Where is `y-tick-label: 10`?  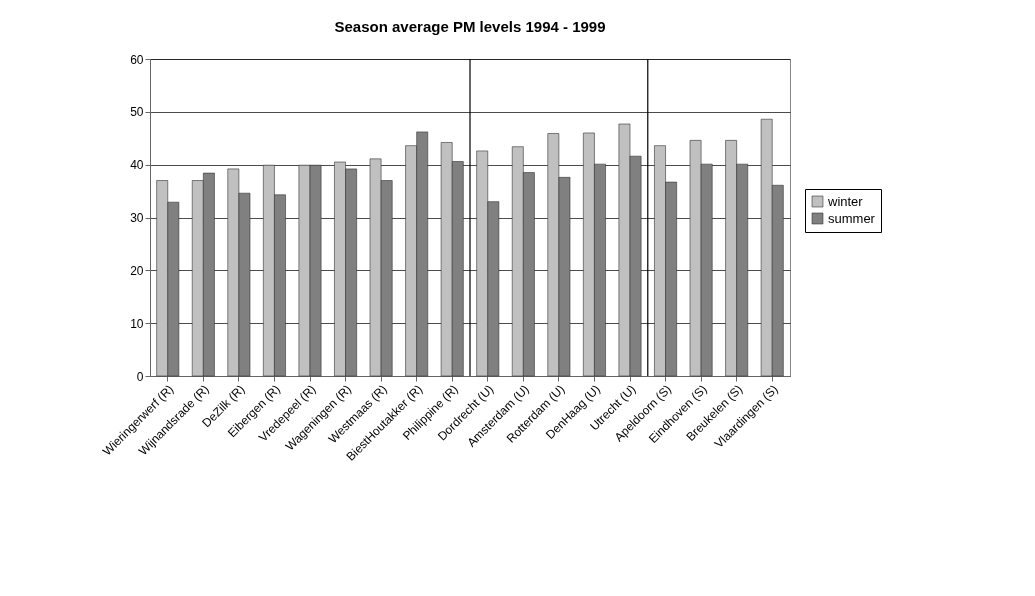 y-tick-label: 10 is located at coordinates (137, 323).